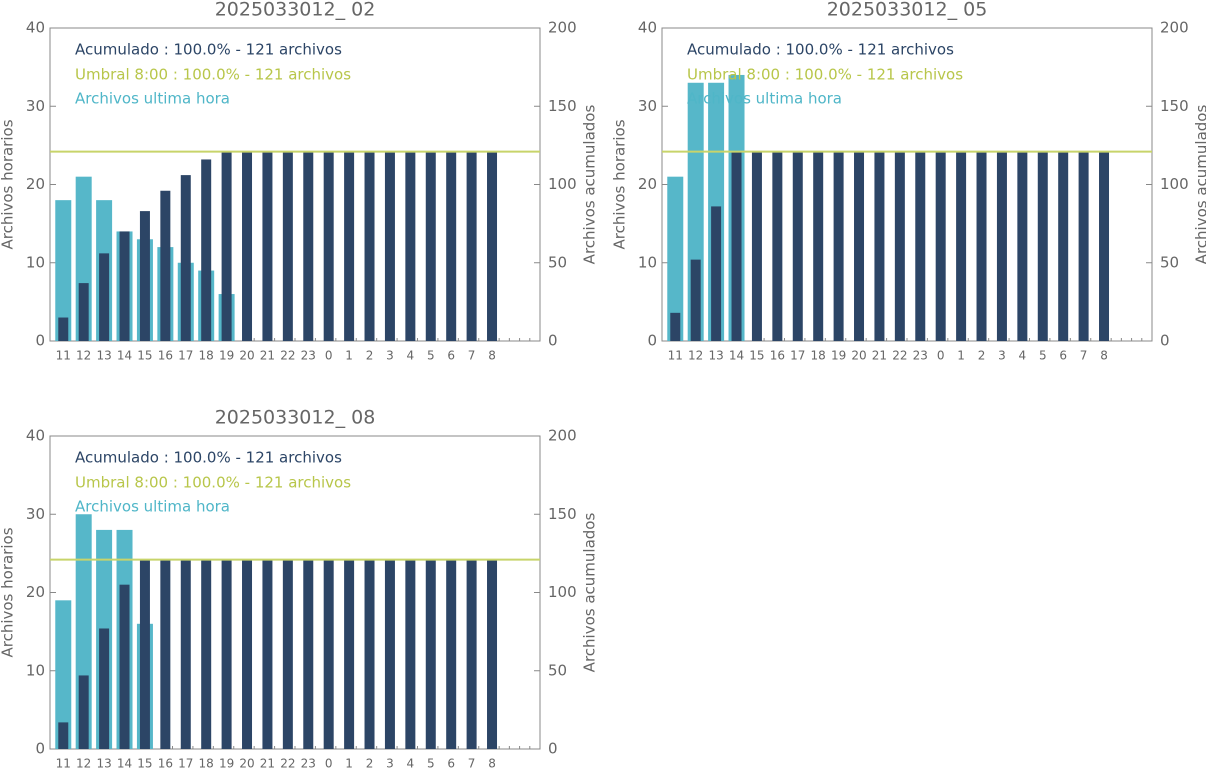 The height and width of the screenshot is (771, 1206). Describe the element at coordinates (838, 356) in the screenshot. I see `x-tick-label: 19` at that location.